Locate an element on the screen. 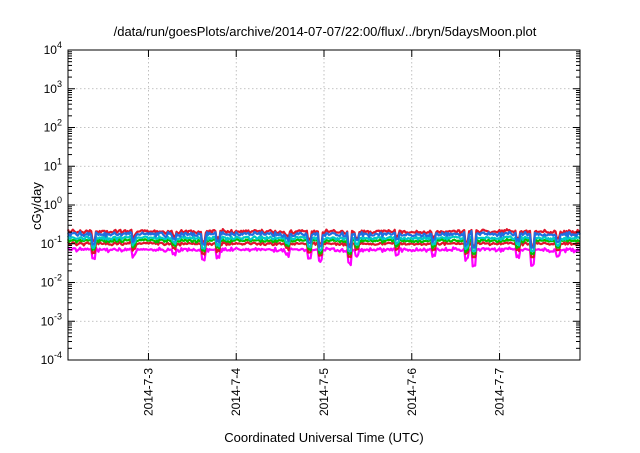 This screenshot has width=640, height=453. x-tick-label: 2014-7-3 is located at coordinates (148, 392).